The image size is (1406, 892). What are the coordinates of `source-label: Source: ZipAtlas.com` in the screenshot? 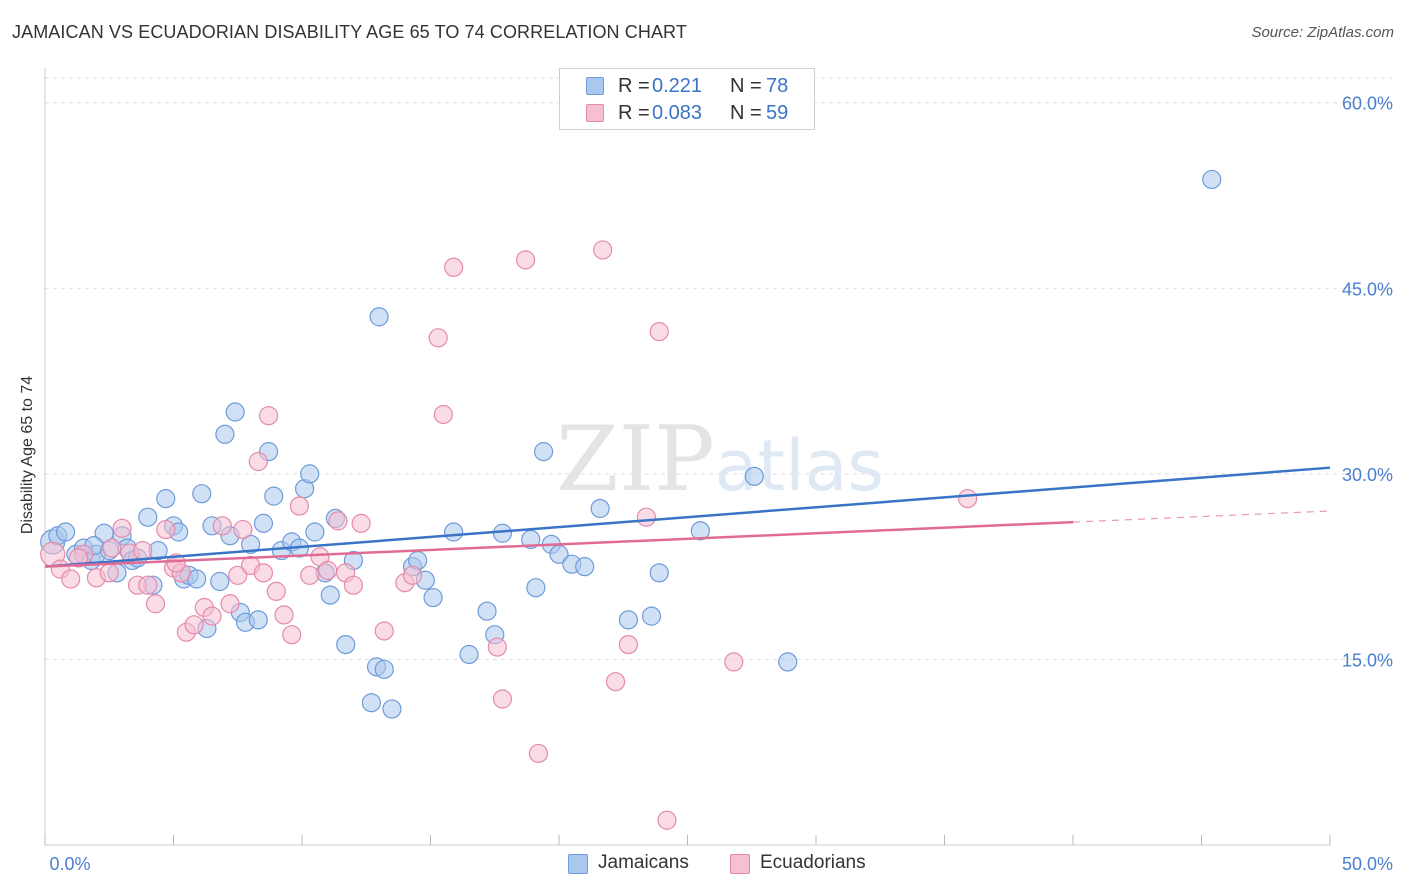 It's located at (1322, 32).